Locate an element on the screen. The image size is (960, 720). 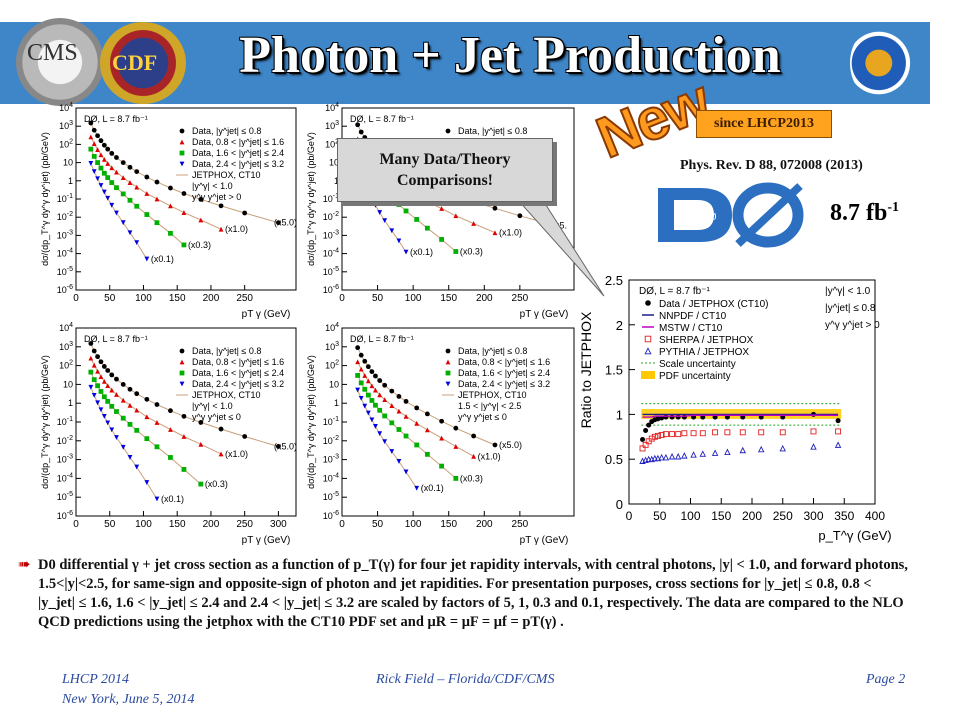
callout-pointer is located at coordinates (552, 238).